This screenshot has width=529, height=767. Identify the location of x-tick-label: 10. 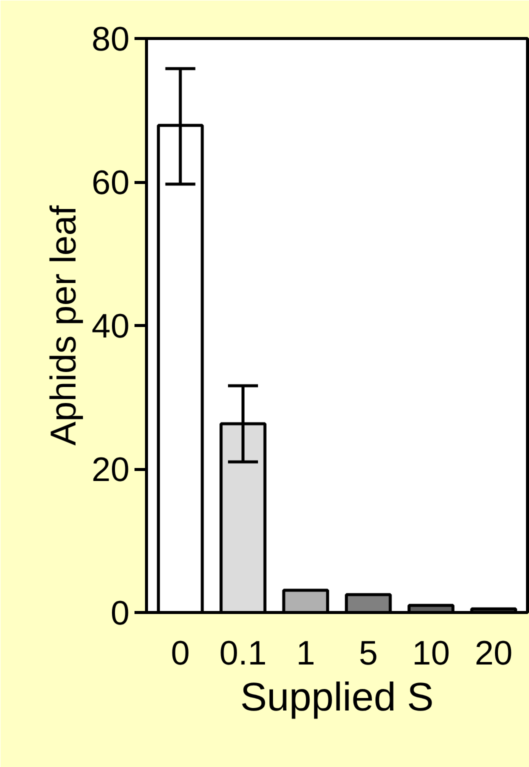
(431, 653).